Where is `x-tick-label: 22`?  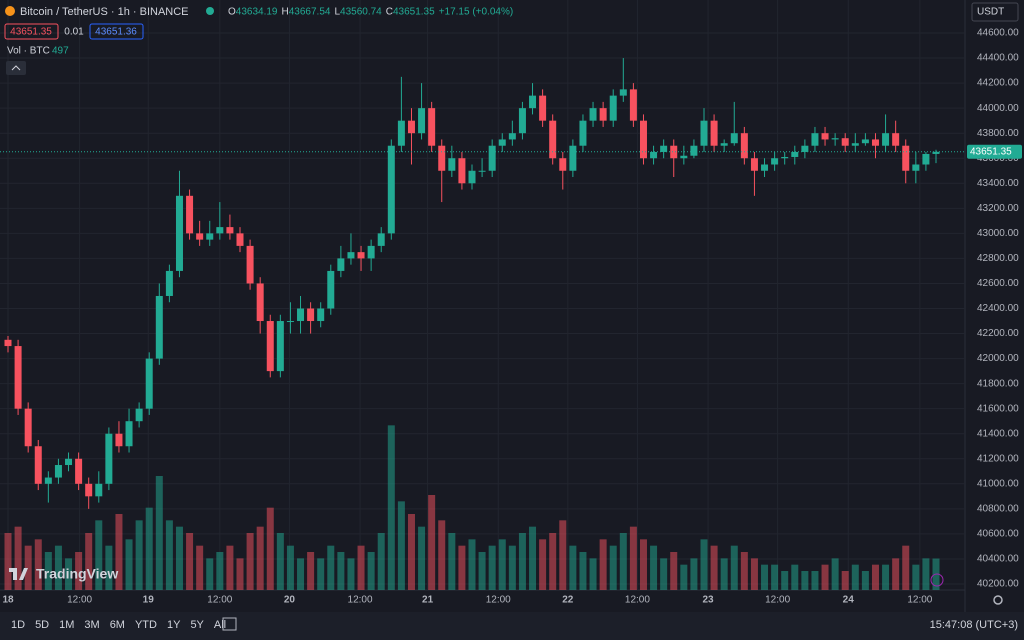
x-tick-label: 22 is located at coordinates (568, 600).